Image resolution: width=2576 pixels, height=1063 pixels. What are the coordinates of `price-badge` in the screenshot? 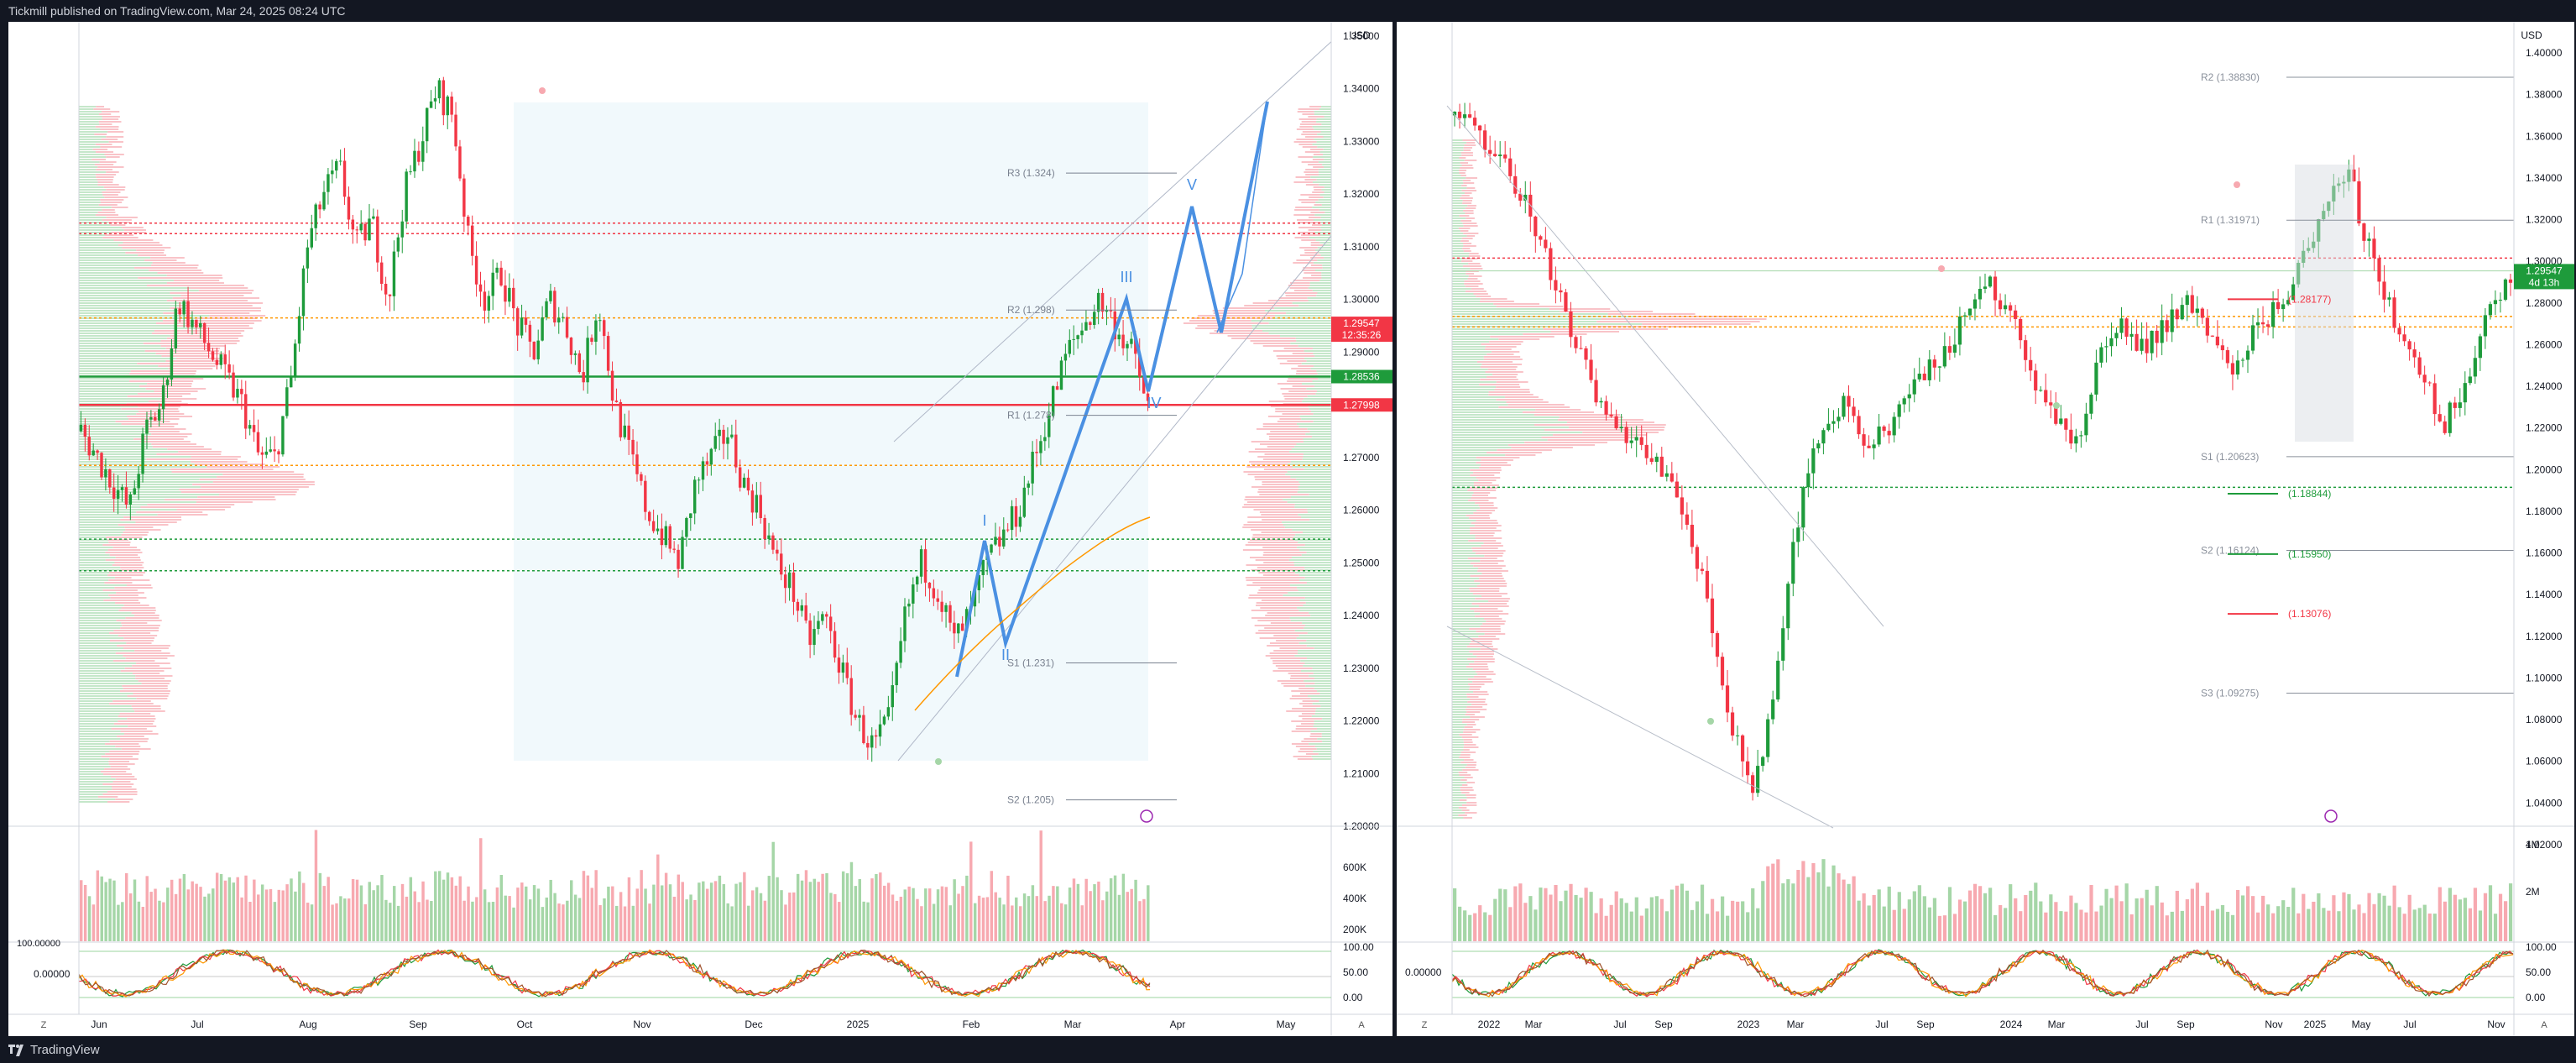 It's located at (1362, 377).